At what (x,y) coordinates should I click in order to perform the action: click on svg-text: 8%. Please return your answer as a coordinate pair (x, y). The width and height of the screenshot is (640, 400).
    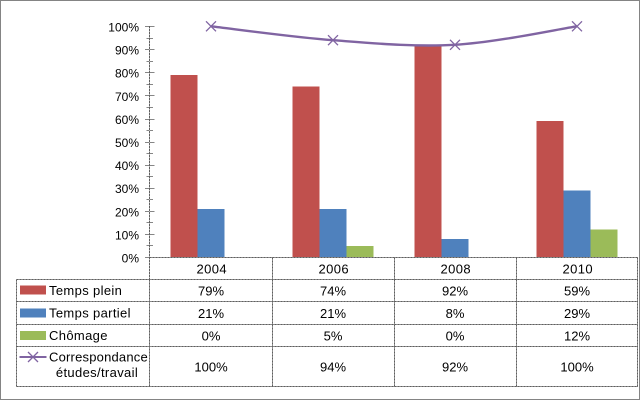
    Looking at the image, I should click on (455, 313).